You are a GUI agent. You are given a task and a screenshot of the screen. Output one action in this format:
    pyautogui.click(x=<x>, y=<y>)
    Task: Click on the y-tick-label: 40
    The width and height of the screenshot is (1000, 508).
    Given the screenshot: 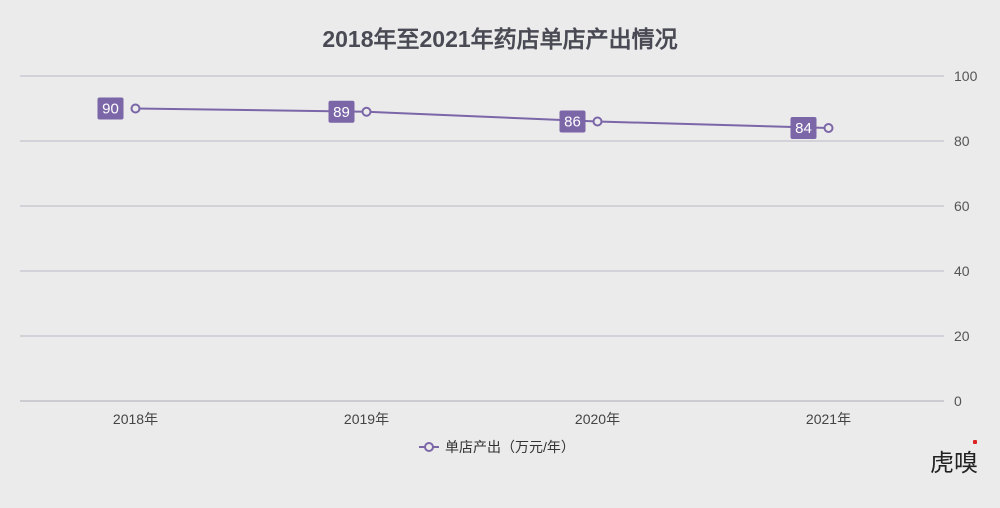 What is the action you would take?
    pyautogui.click(x=962, y=271)
    